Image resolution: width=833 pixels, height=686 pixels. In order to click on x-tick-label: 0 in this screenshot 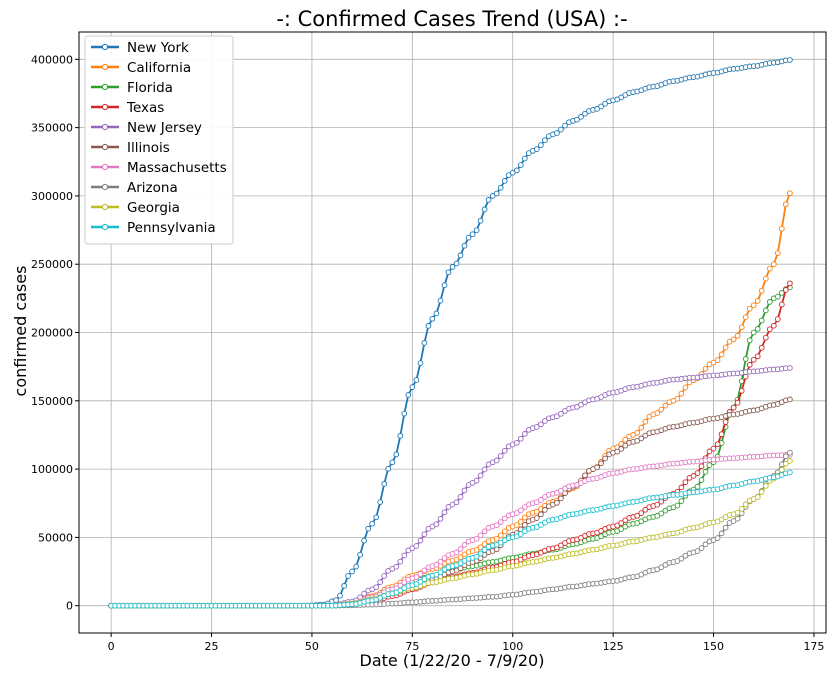, I will do `click(111, 646)`.